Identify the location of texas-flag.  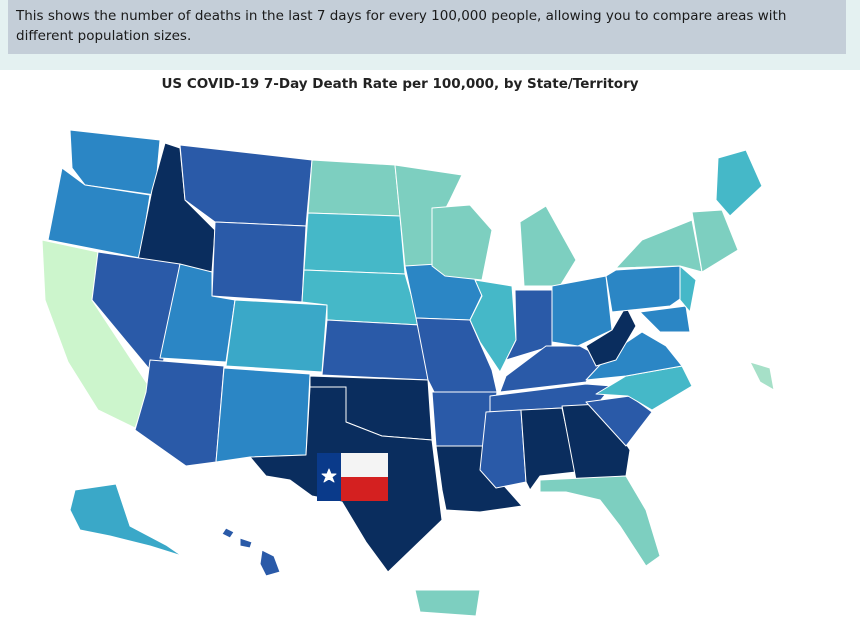
(352, 477).